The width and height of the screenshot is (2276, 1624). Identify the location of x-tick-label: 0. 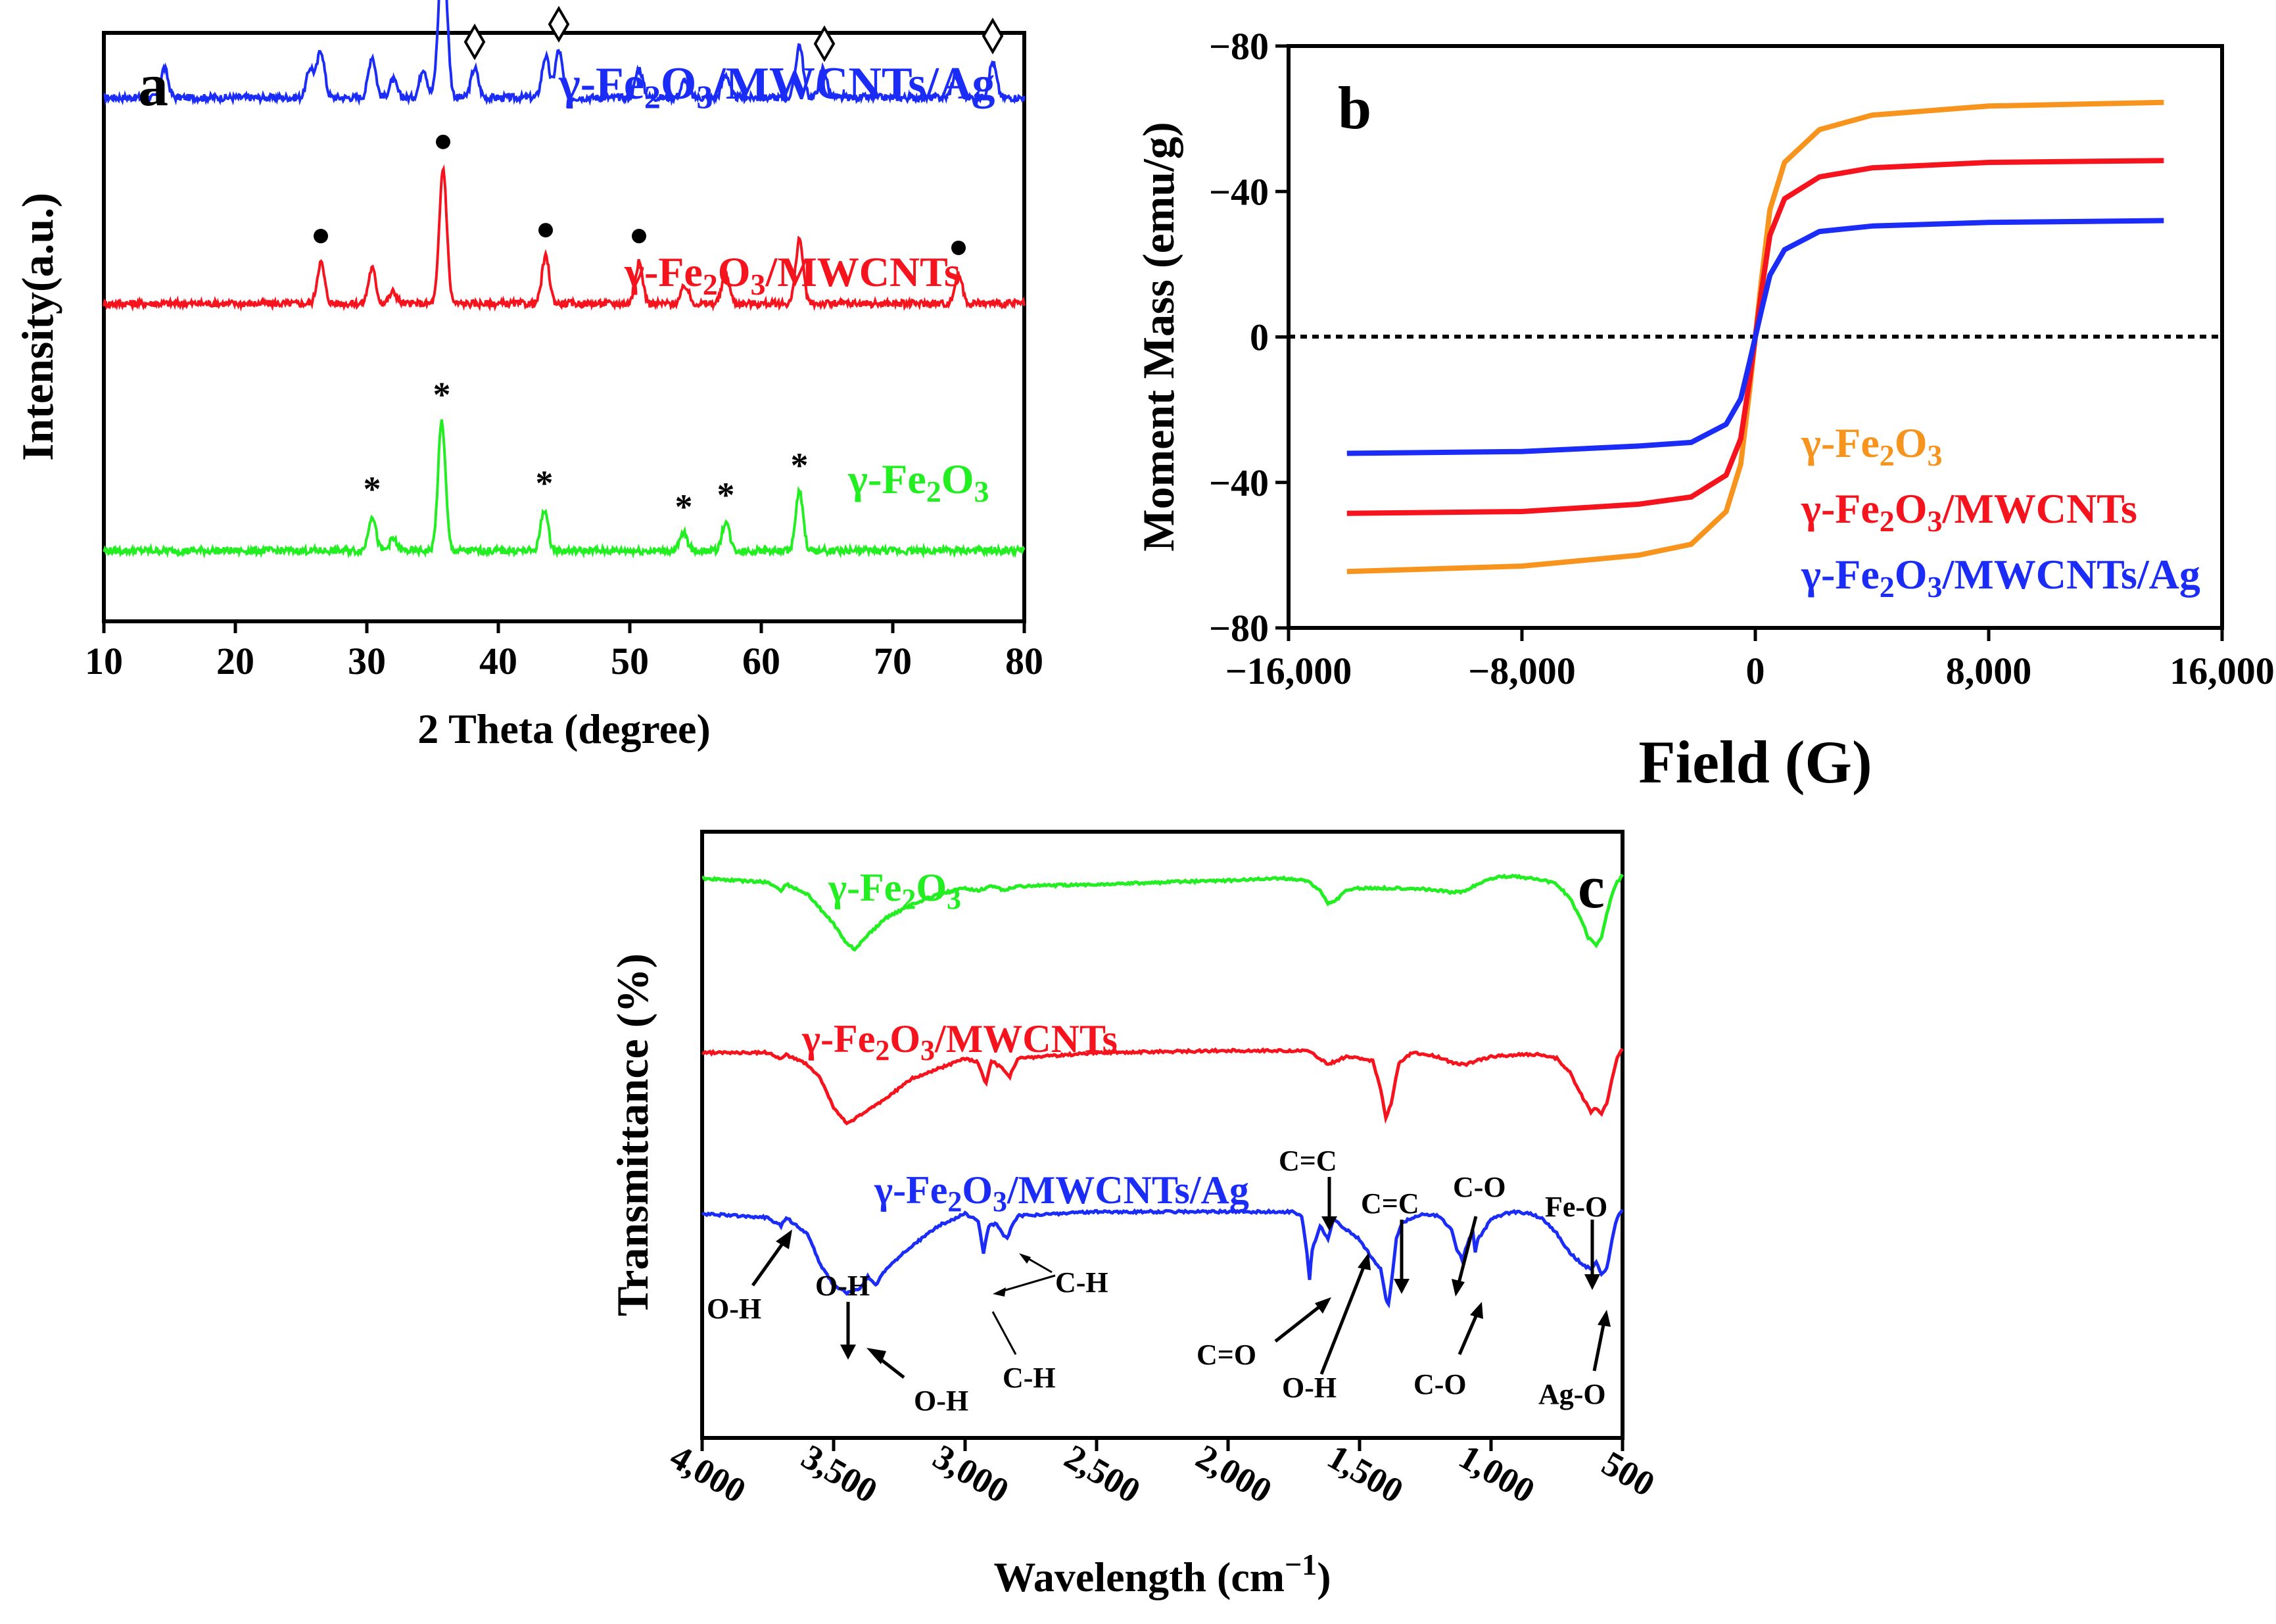
(1755, 671).